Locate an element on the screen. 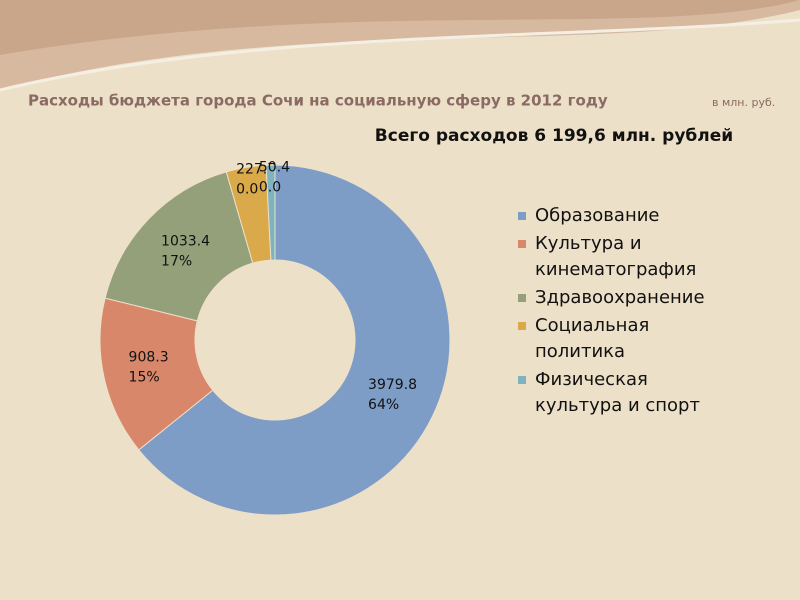 Image resolution: width=800 pixels, height=600 pixels. unit-note: в млн. руб. is located at coordinates (743, 102).